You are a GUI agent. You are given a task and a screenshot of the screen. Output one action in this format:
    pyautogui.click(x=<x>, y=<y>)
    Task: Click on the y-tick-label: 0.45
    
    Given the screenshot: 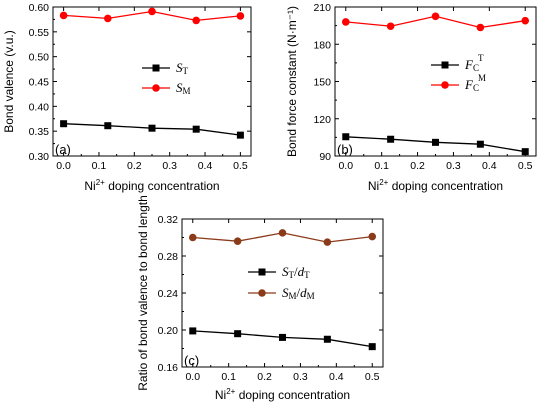 What is the action you would take?
    pyautogui.click(x=39, y=83)
    